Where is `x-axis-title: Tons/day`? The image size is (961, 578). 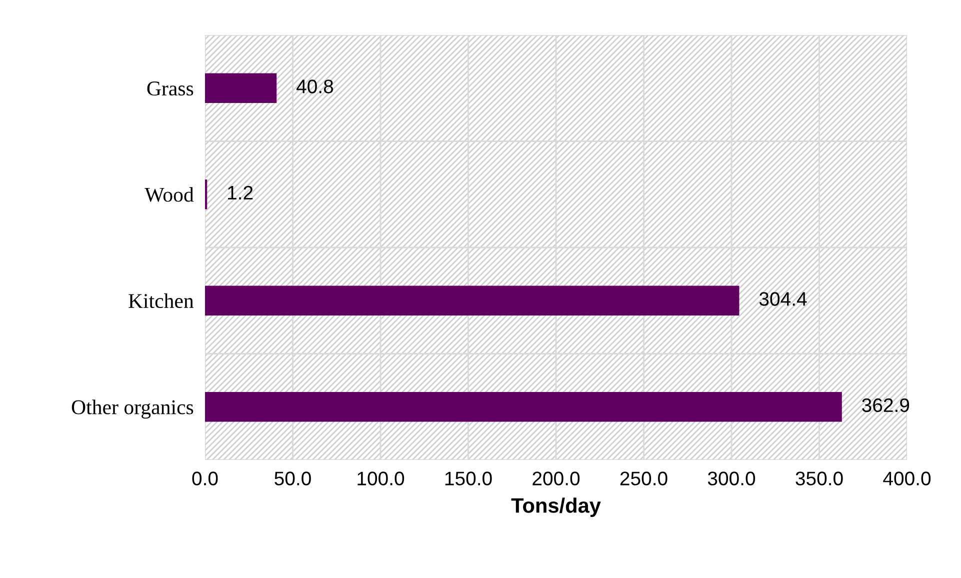
x-axis-title: Tons/day is located at coordinates (556, 507).